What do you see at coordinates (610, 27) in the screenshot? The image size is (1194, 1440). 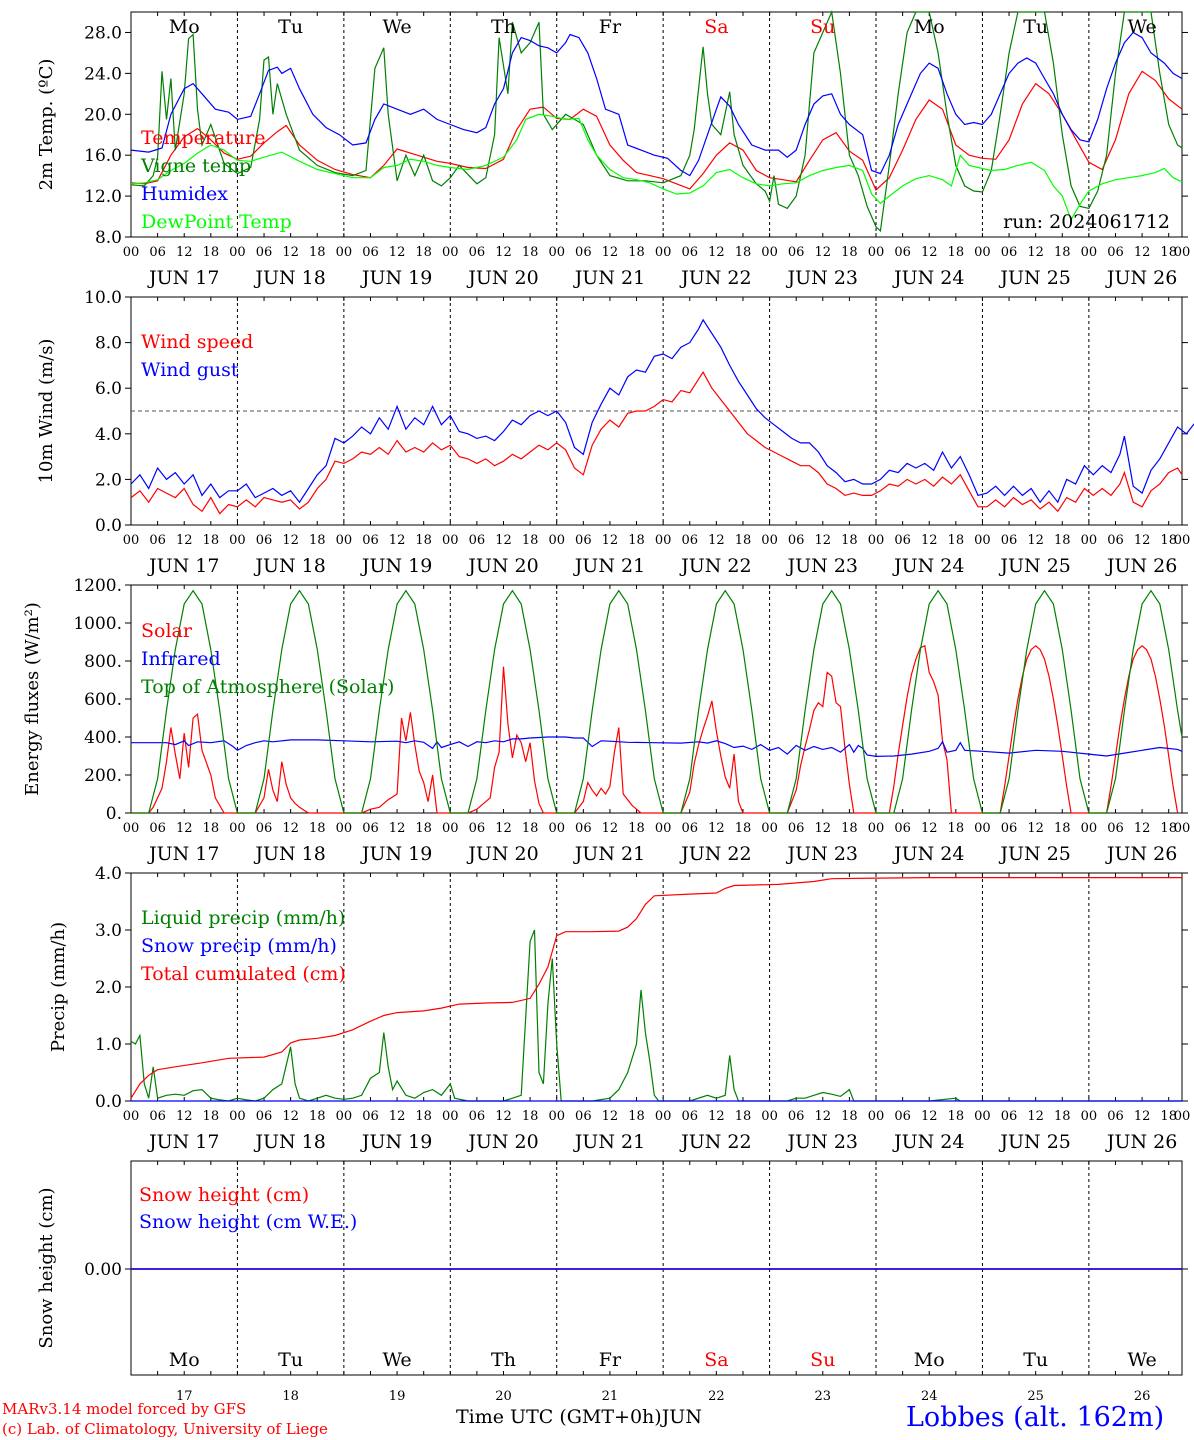 I see `weekday-label: Fr` at bounding box center [610, 27].